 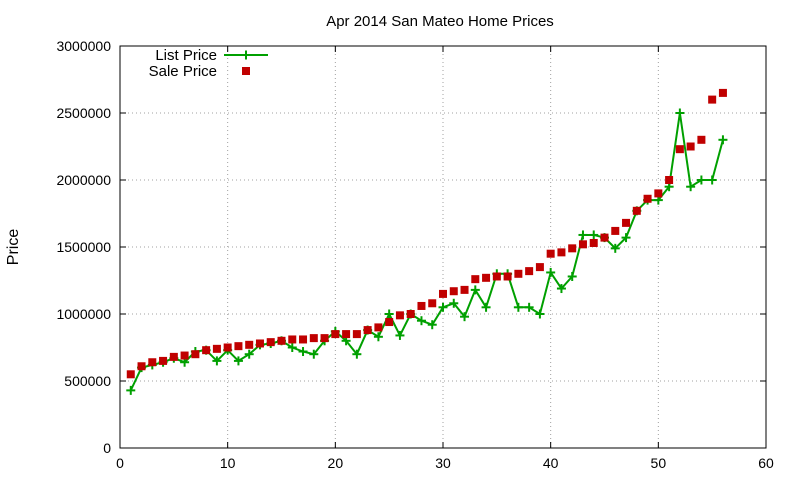 What do you see at coordinates (659, 463) in the screenshot?
I see `x-tick-label: 50` at bounding box center [659, 463].